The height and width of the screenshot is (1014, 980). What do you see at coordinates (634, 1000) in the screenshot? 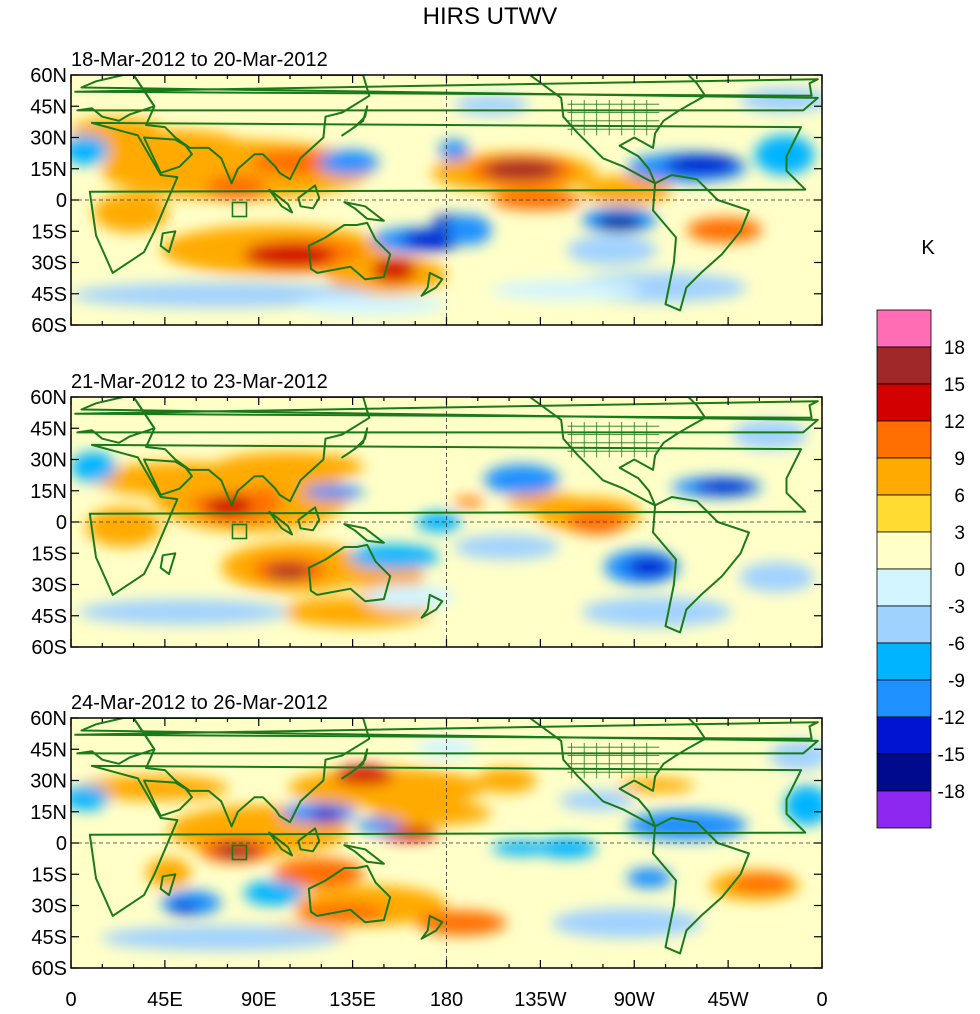
I see `lon-tick-label: 90W` at bounding box center [634, 1000].